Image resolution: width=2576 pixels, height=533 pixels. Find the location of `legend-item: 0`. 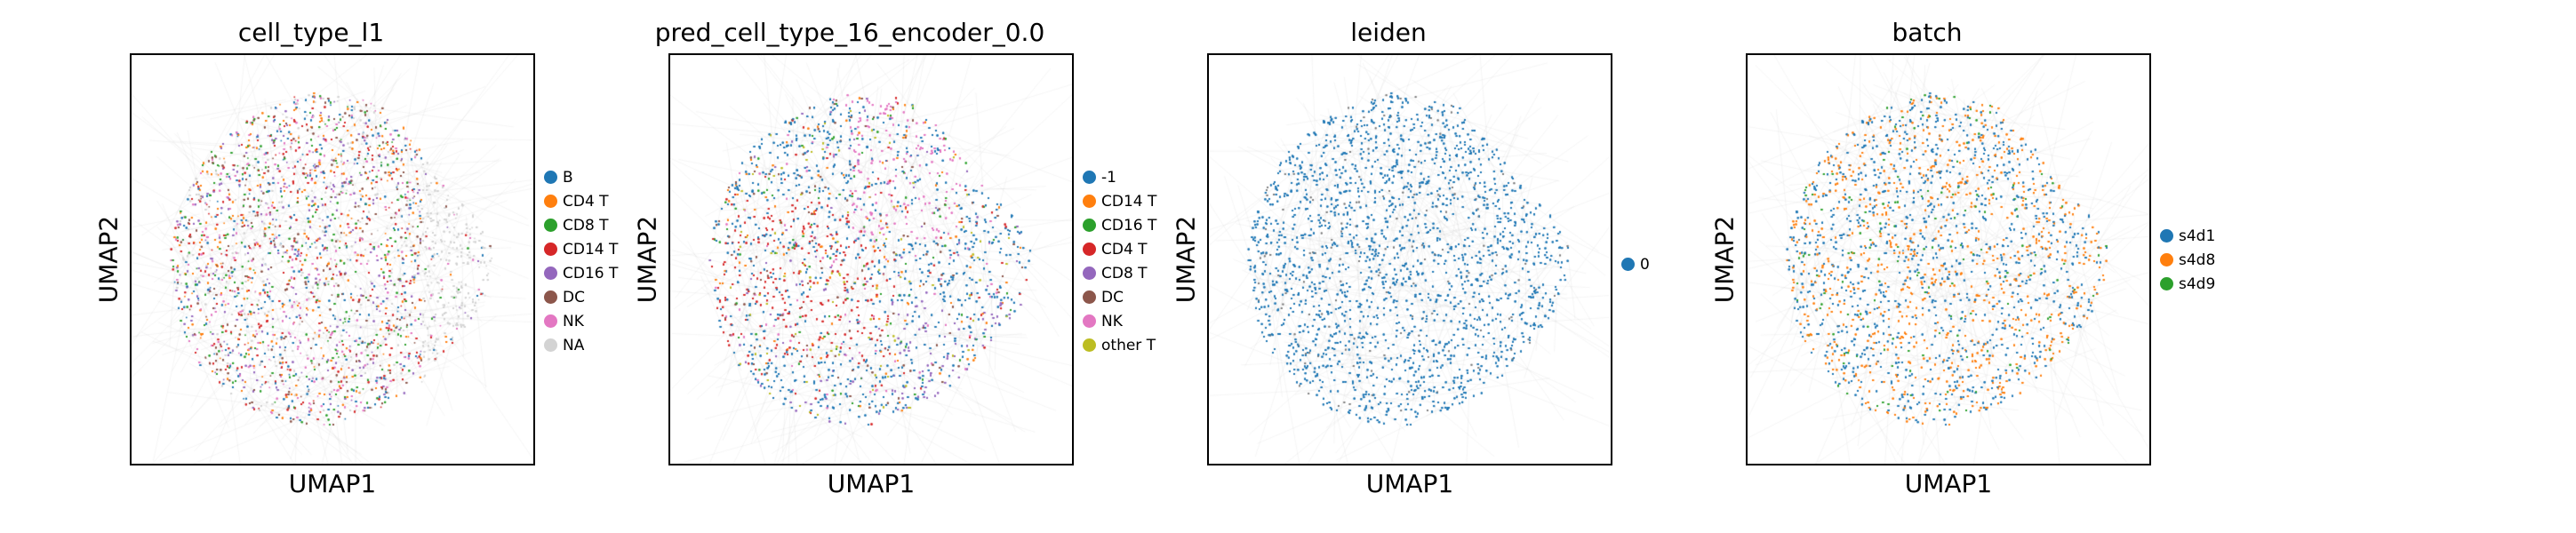

legend-item: 0 is located at coordinates (1635, 264).